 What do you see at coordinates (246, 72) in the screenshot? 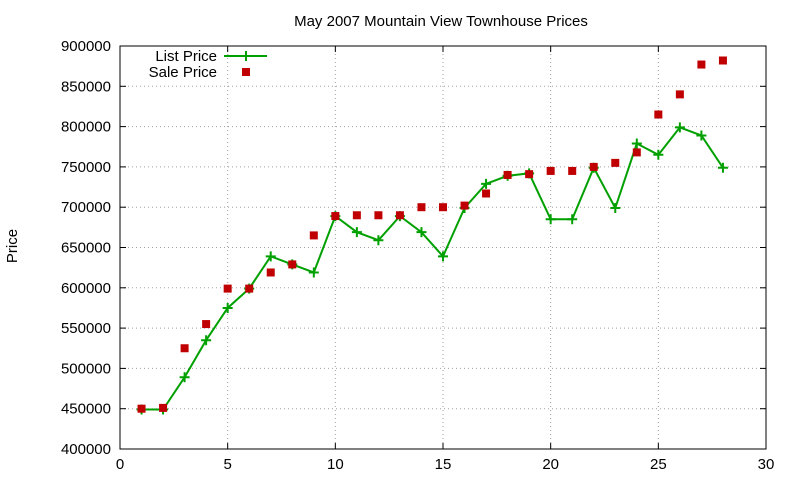
I see `legend-marker-sale-price` at bounding box center [246, 72].